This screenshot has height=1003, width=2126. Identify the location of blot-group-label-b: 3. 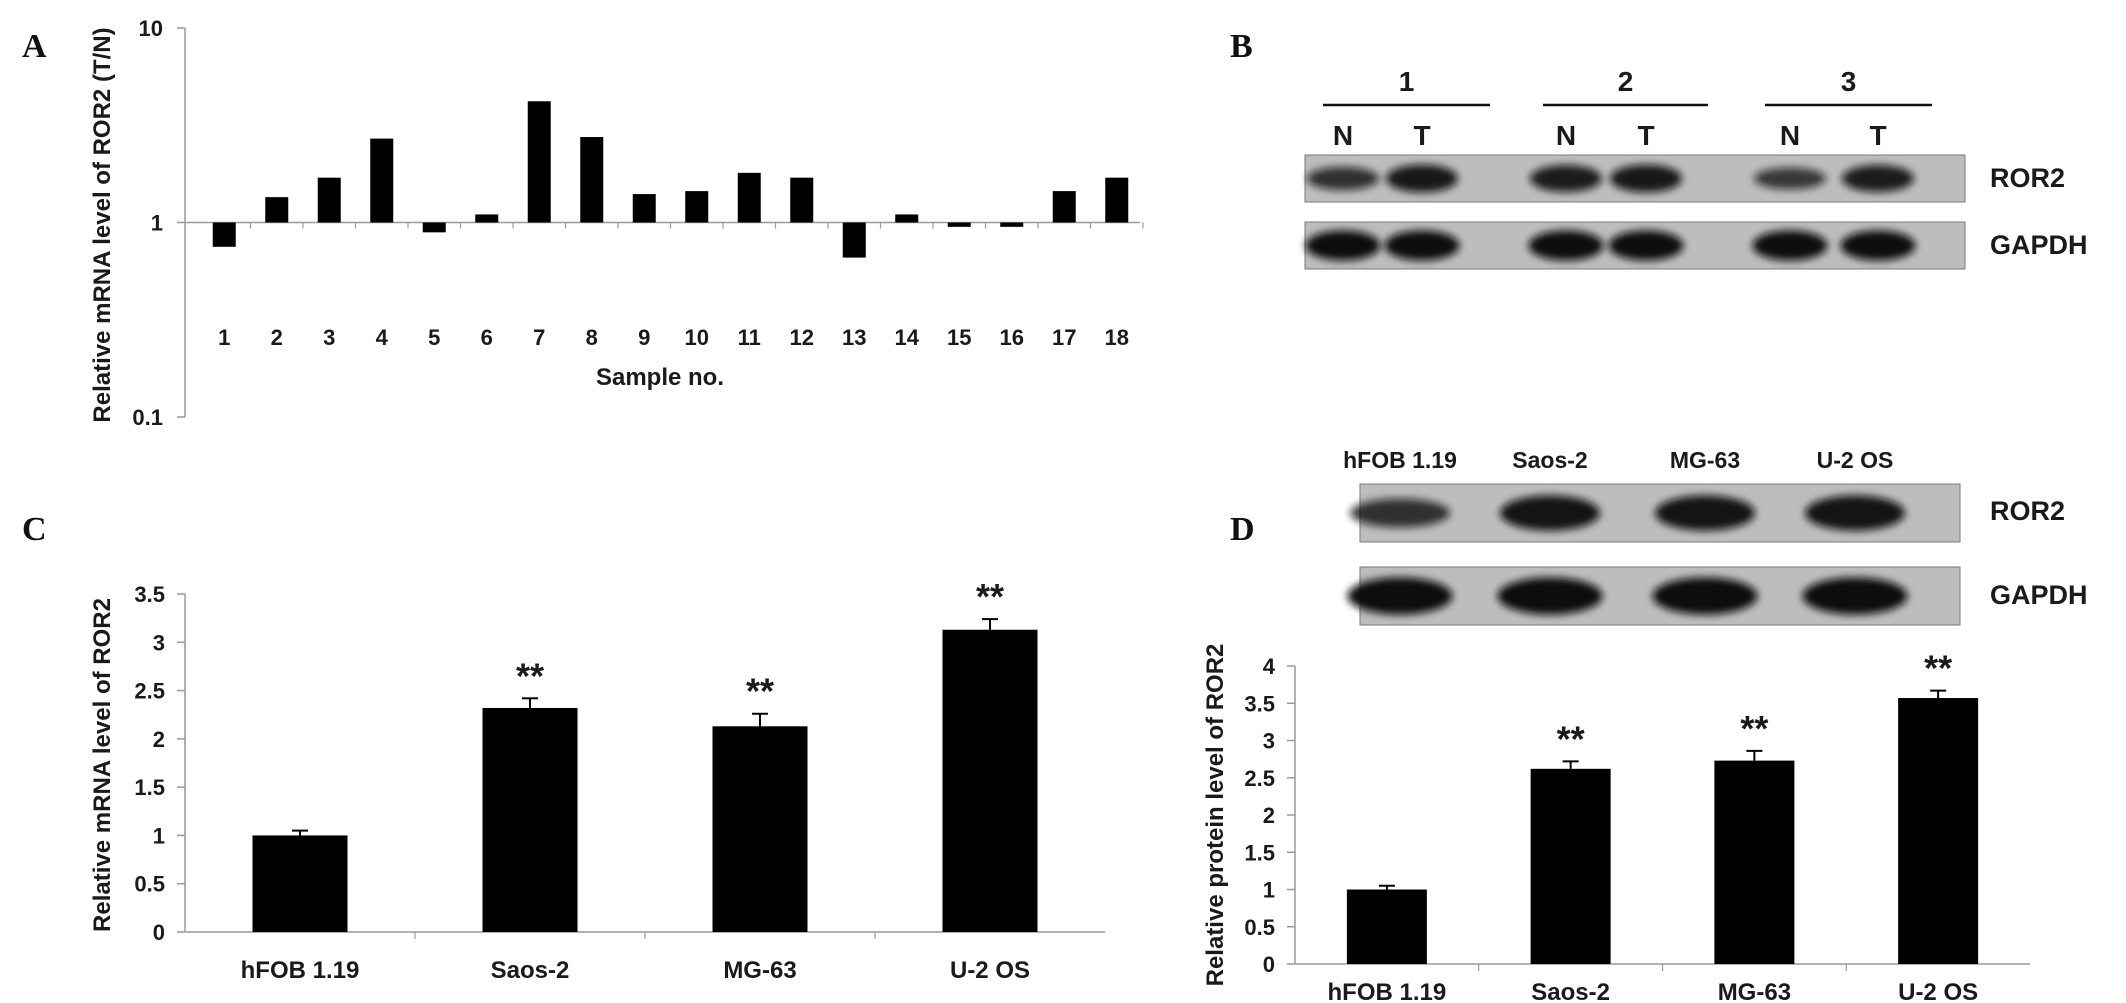
(1849, 81).